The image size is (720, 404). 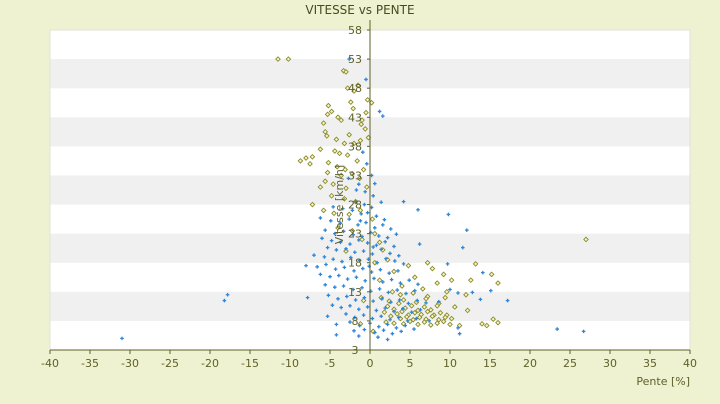 What do you see at coordinates (359, 10) in the screenshot?
I see `chart-title: VITESSE vs PENTE` at bounding box center [359, 10].